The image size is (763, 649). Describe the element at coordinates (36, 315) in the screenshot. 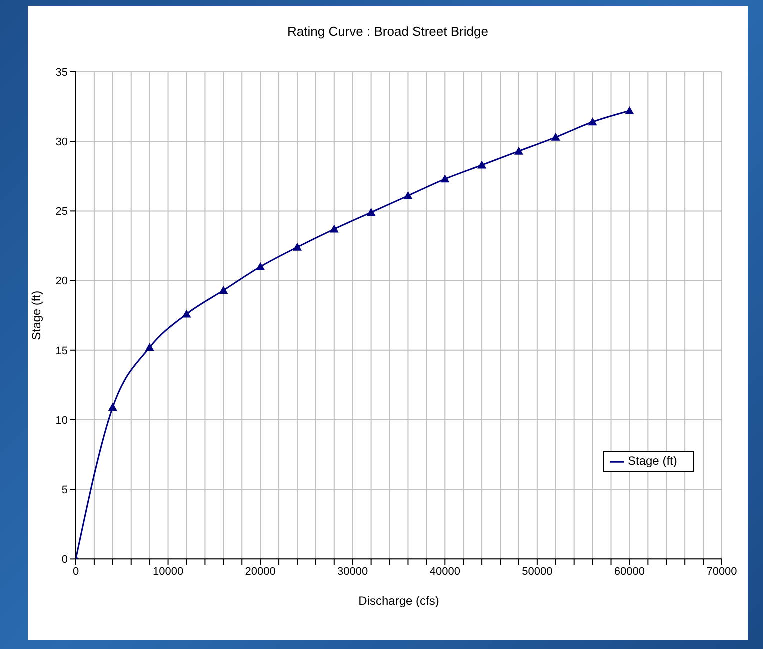

I see `y-axis-title: Stage (ft)` at that location.